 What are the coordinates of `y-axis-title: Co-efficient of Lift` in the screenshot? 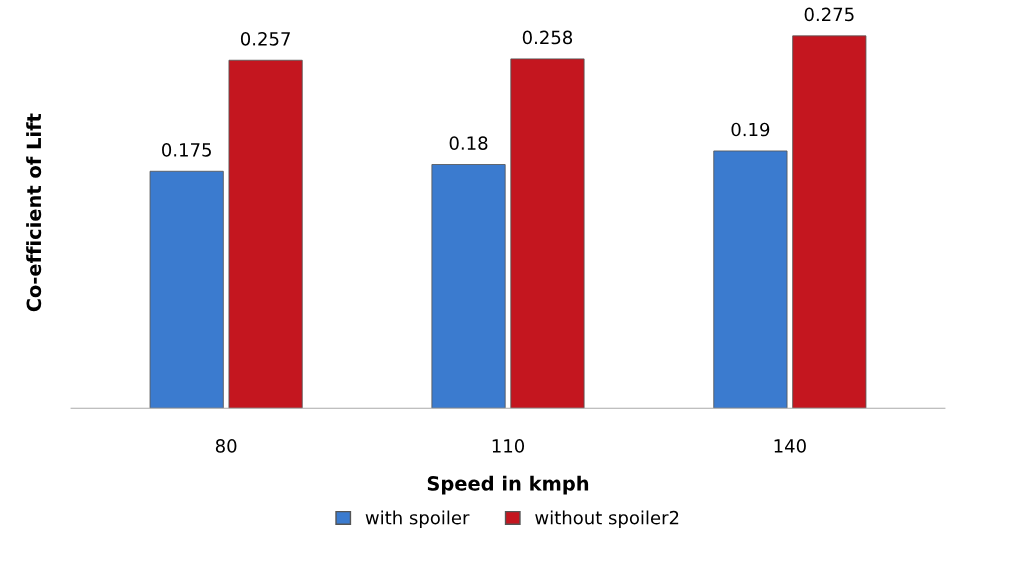 It's located at (34, 212).